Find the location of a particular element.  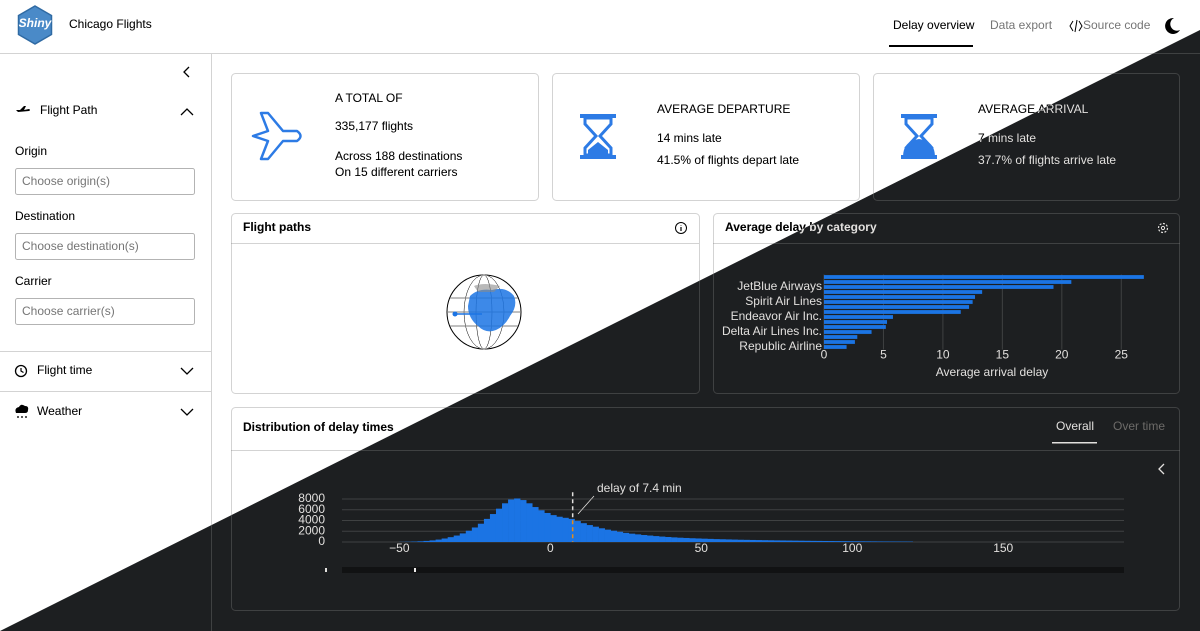

app-title: Chicago Flights is located at coordinates (110, 24).